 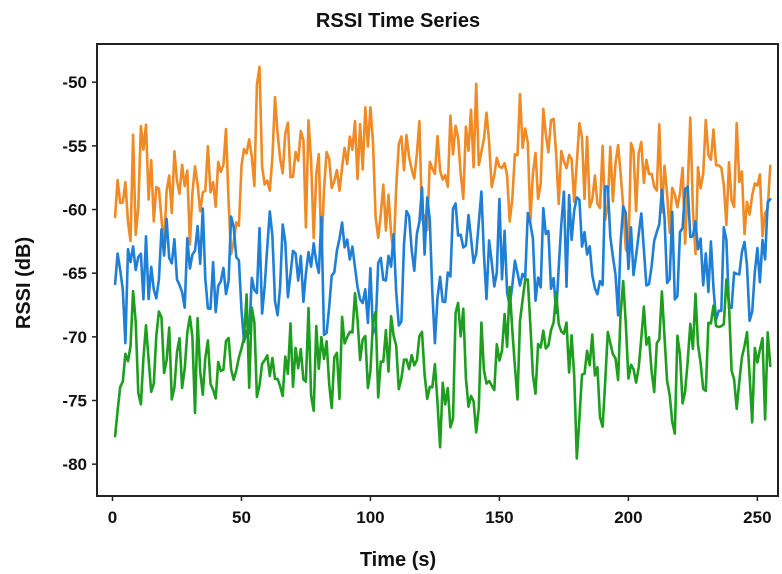 What do you see at coordinates (24, 283) in the screenshot?
I see `y-axis-label: RSSI (dB)` at bounding box center [24, 283].